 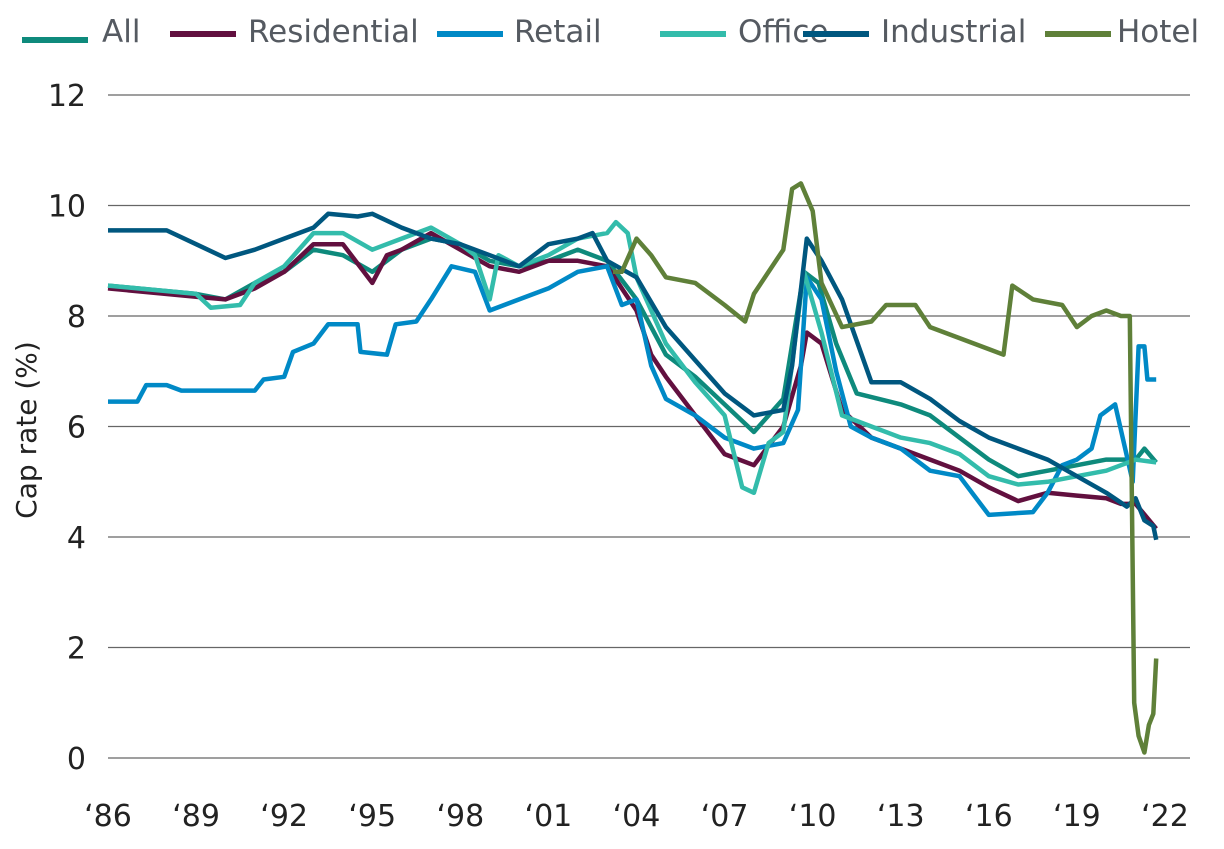 What do you see at coordinates (693, 34) in the screenshot?
I see `legend-swatch-office` at bounding box center [693, 34].